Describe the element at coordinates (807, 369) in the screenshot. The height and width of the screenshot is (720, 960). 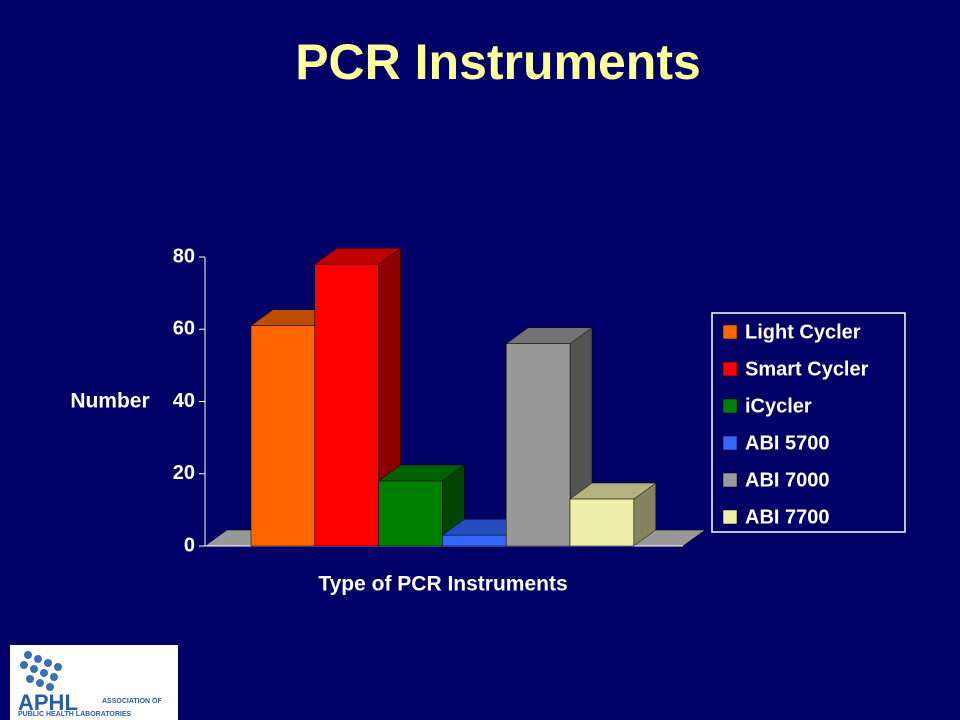
I see `legend-label: Smart Cycler` at that location.